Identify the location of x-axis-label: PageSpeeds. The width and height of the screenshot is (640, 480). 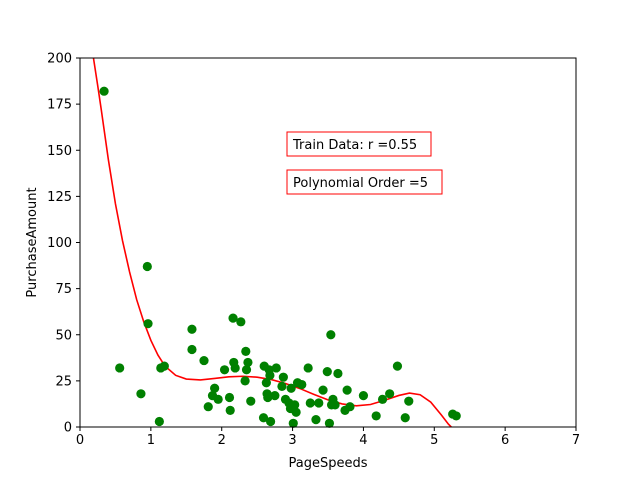
(328, 463).